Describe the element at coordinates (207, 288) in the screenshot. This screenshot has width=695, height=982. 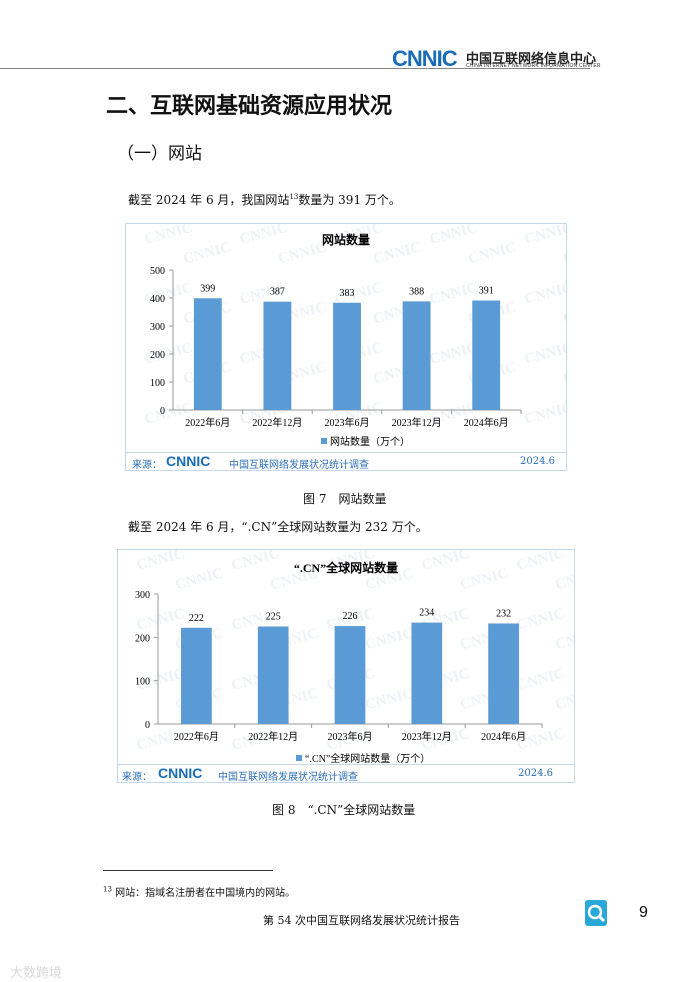
I see `data-label: 399` at that location.